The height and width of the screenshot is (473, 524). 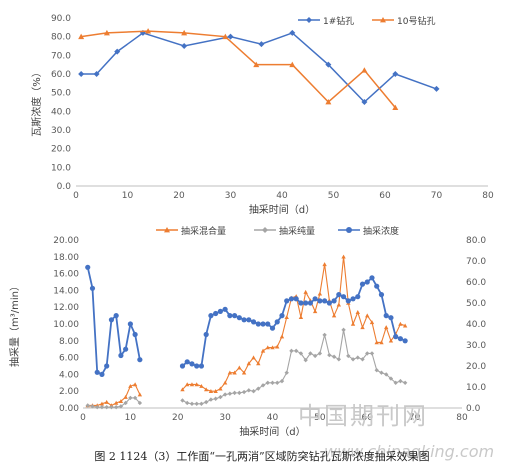 What do you see at coordinates (338, 21) in the screenshot?
I see `legend-label: 1#钻孔` at bounding box center [338, 21].